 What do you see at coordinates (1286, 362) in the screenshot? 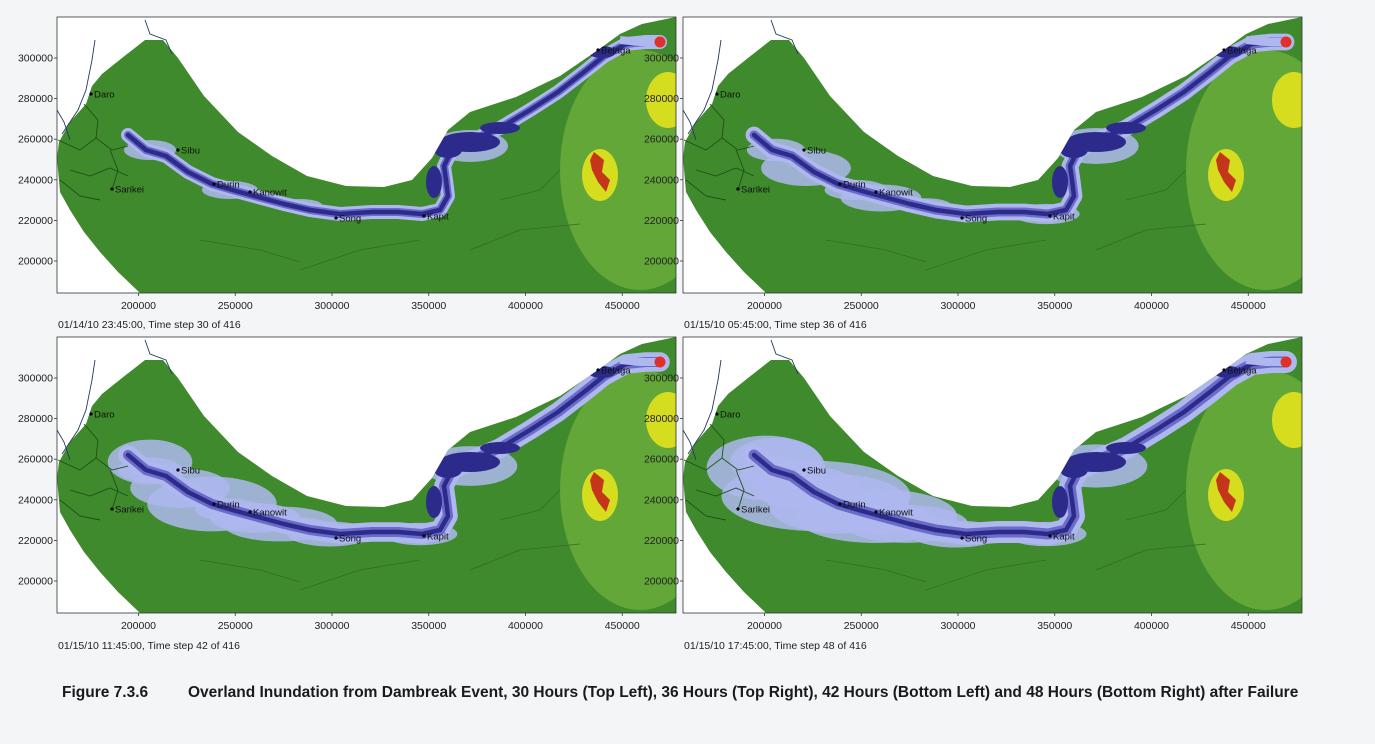
I see `dam-location-marker` at bounding box center [1286, 362].